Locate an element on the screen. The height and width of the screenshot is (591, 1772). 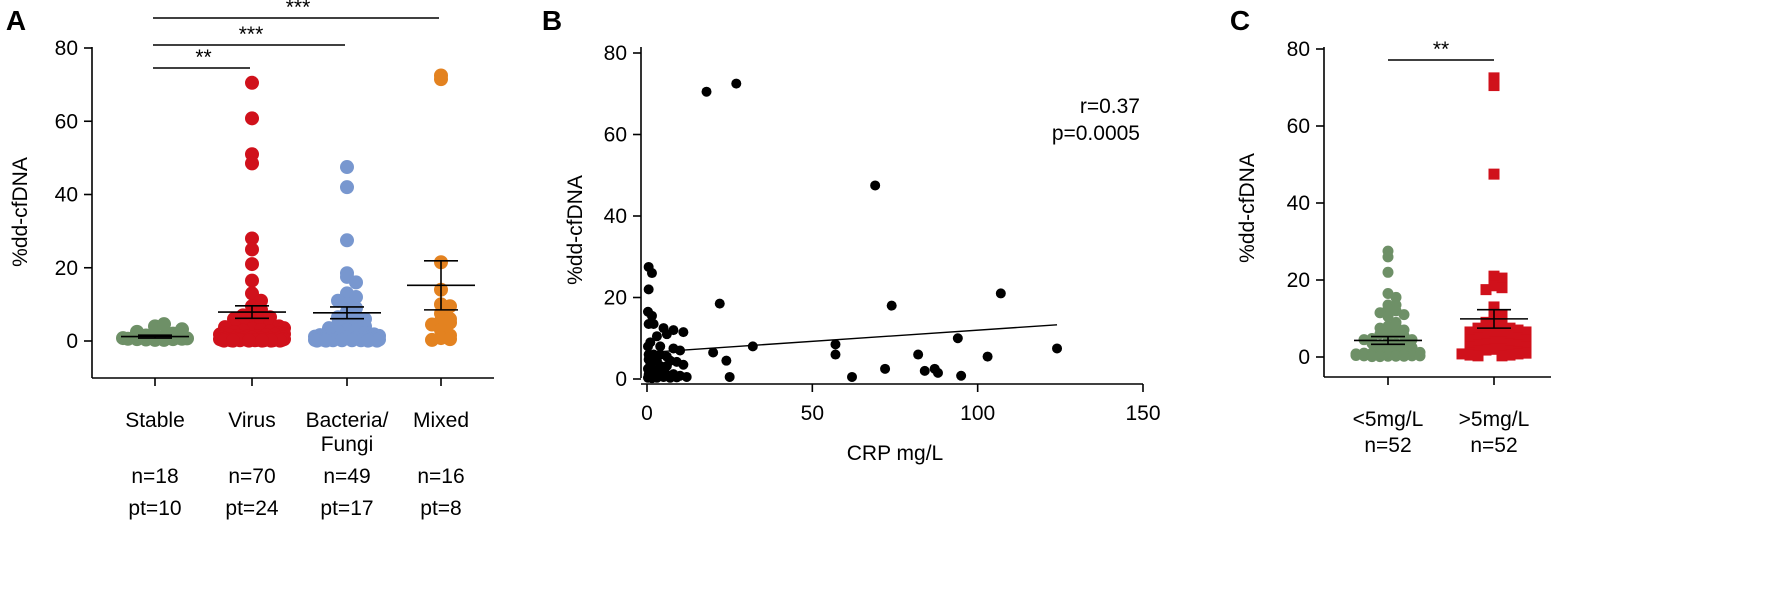
panel-a-x-tick-label: Virus is located at coordinates (251, 420).